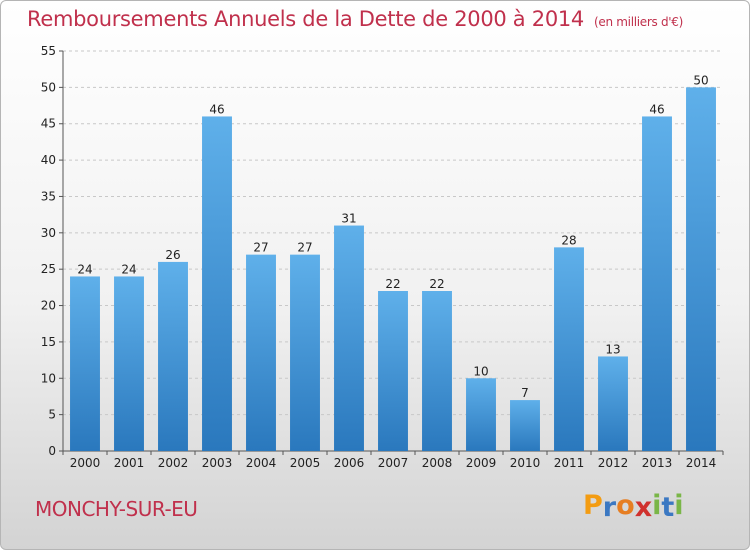 This screenshot has height=550, width=750. Describe the element at coordinates (48, 233) in the screenshot. I see `y-tick-label: 30` at that location.